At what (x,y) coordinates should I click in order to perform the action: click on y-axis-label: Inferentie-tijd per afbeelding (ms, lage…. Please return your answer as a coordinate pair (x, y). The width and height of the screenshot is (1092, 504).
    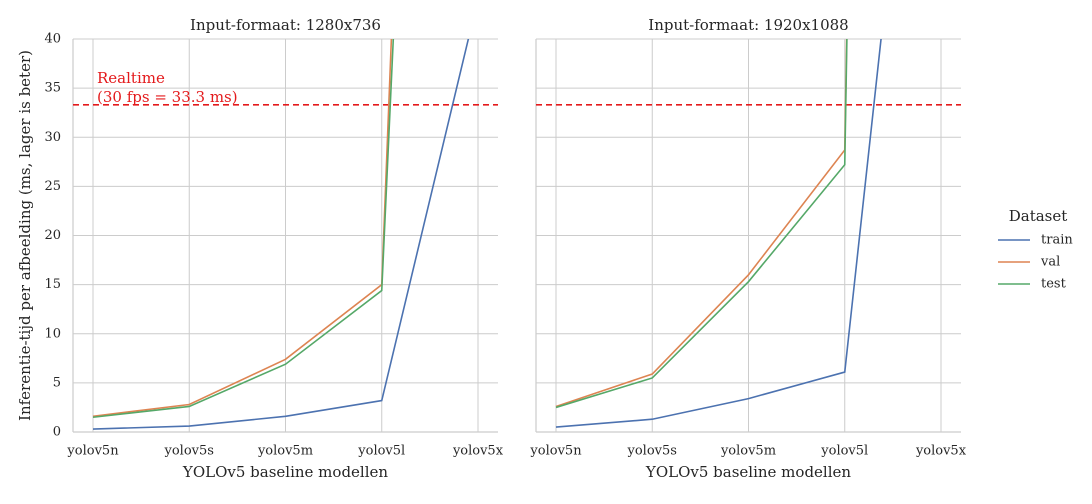
    Looking at the image, I should click on (25, 235).